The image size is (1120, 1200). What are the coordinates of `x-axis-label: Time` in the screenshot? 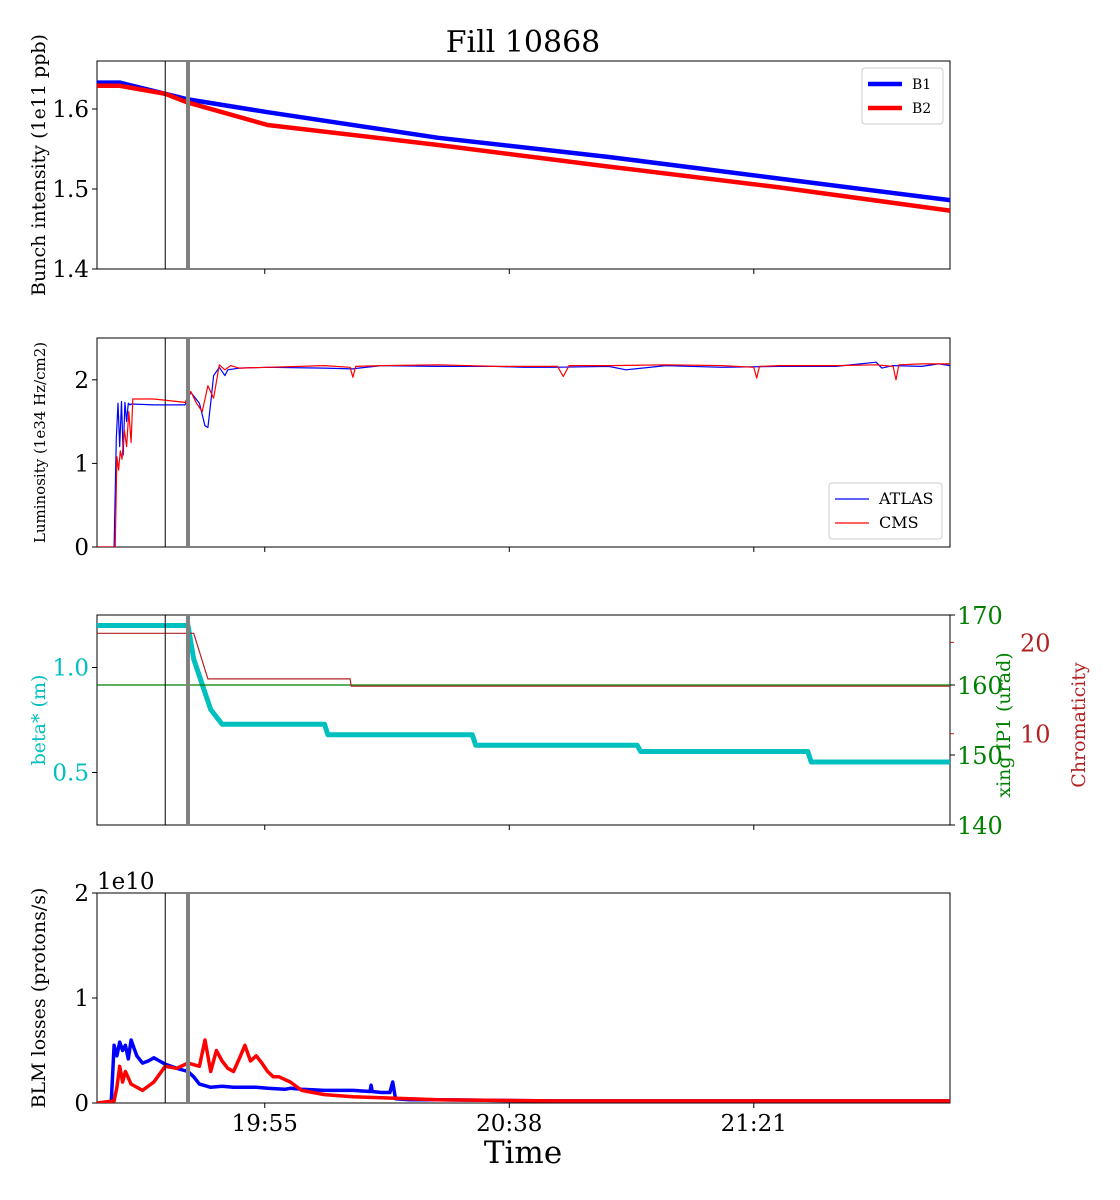 It's located at (523, 1153).